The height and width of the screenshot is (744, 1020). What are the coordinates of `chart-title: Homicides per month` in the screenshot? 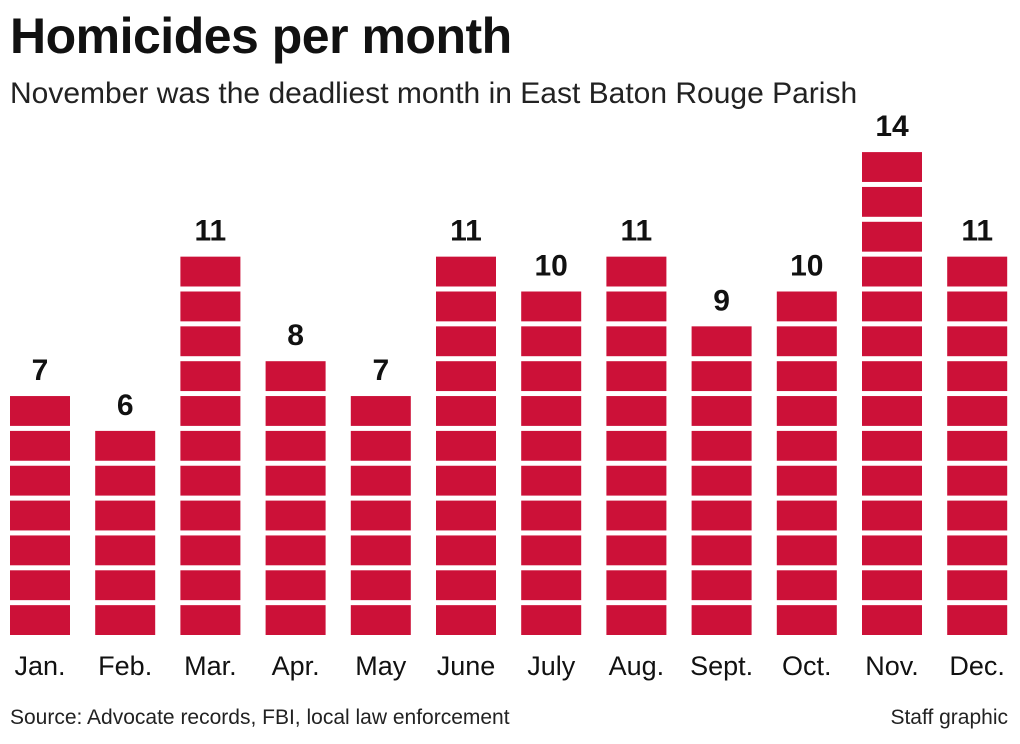 It's located at (261, 36).